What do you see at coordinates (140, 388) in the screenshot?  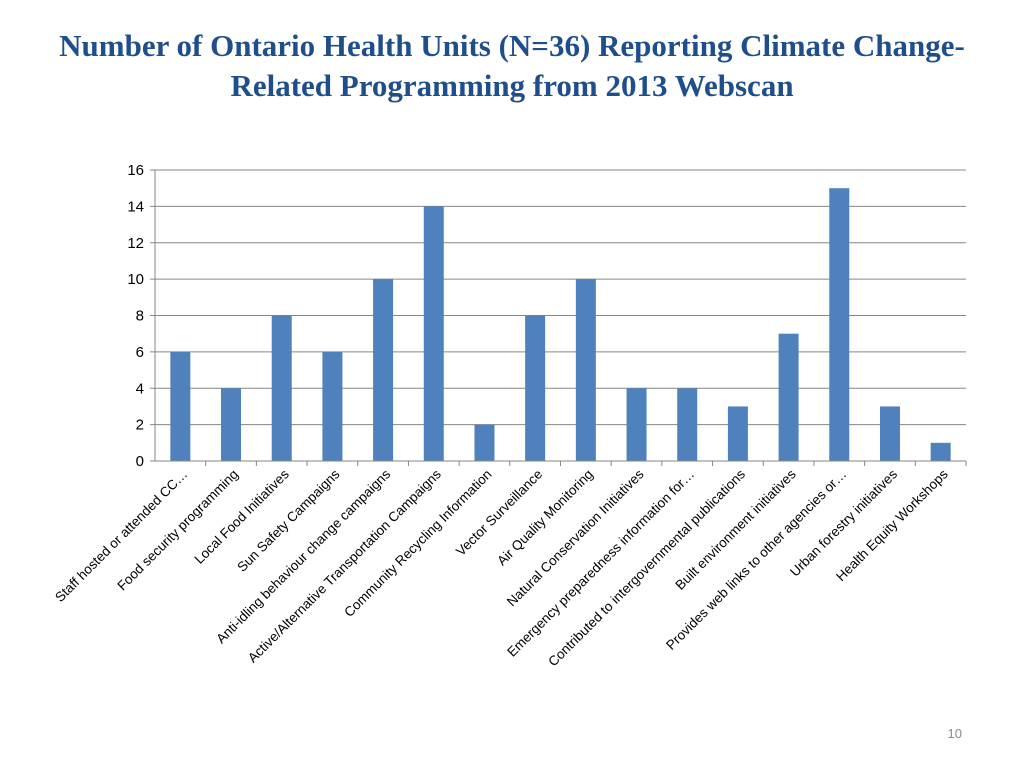 I see `y-tick-label: 4` at bounding box center [140, 388].